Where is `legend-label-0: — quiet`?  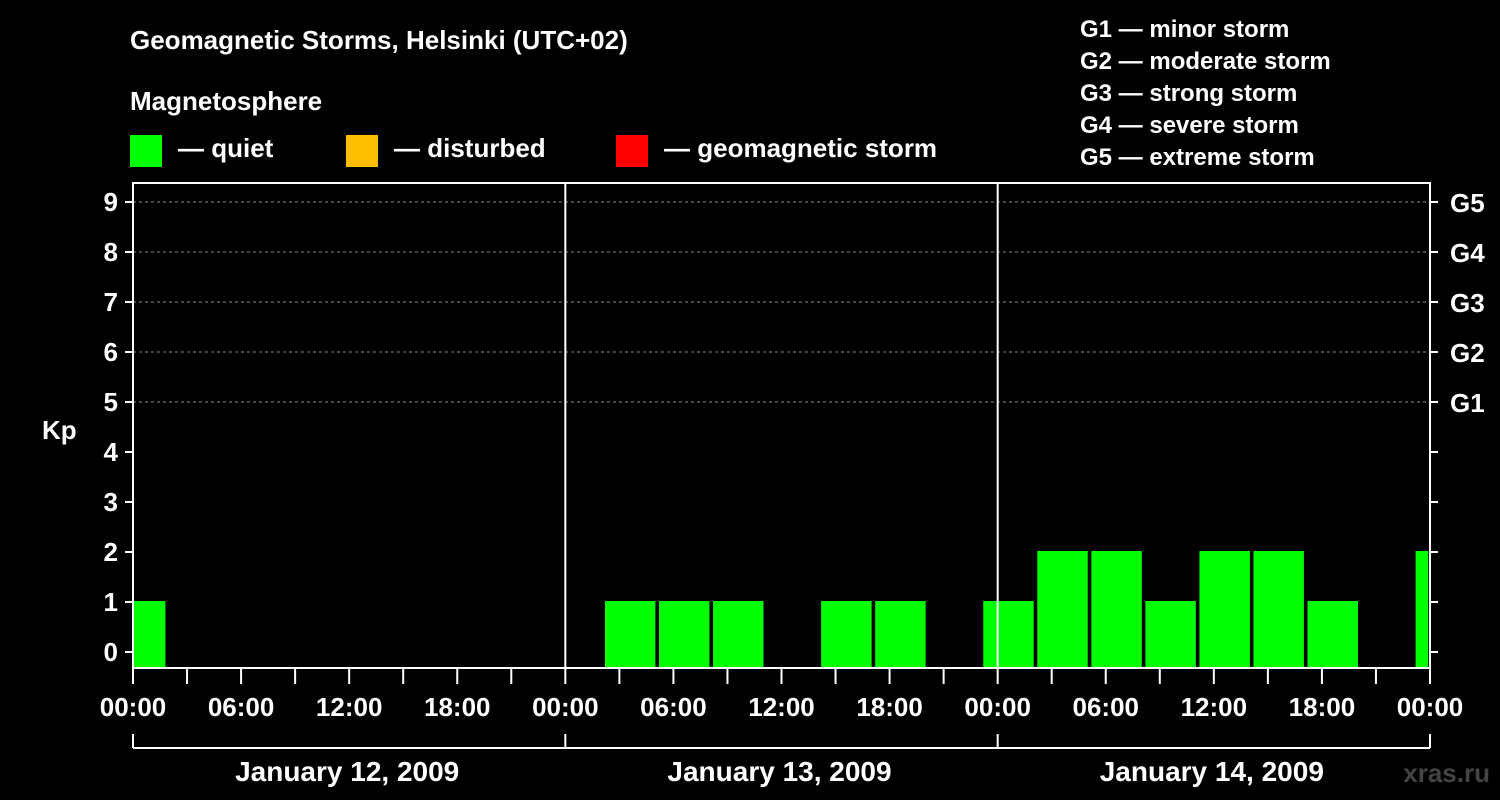
legend-label-0: — quiet is located at coordinates (226, 148).